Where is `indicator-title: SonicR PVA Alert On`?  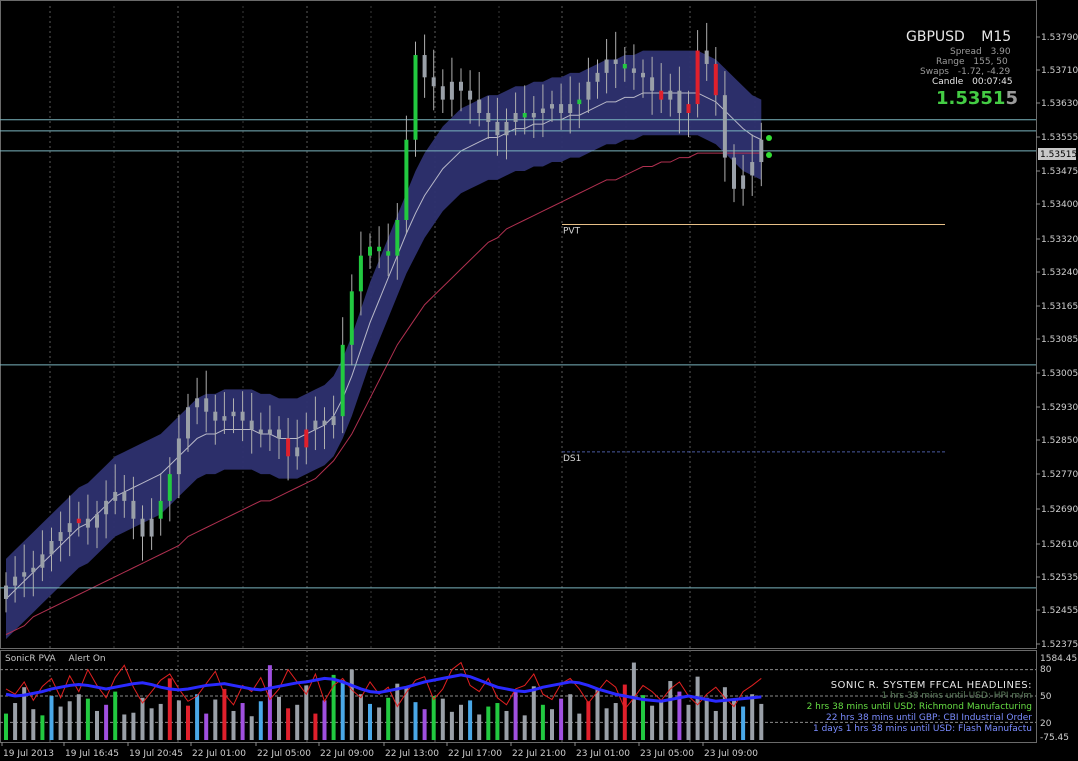 indicator-title: SonicR PVA Alert On is located at coordinates (55, 659).